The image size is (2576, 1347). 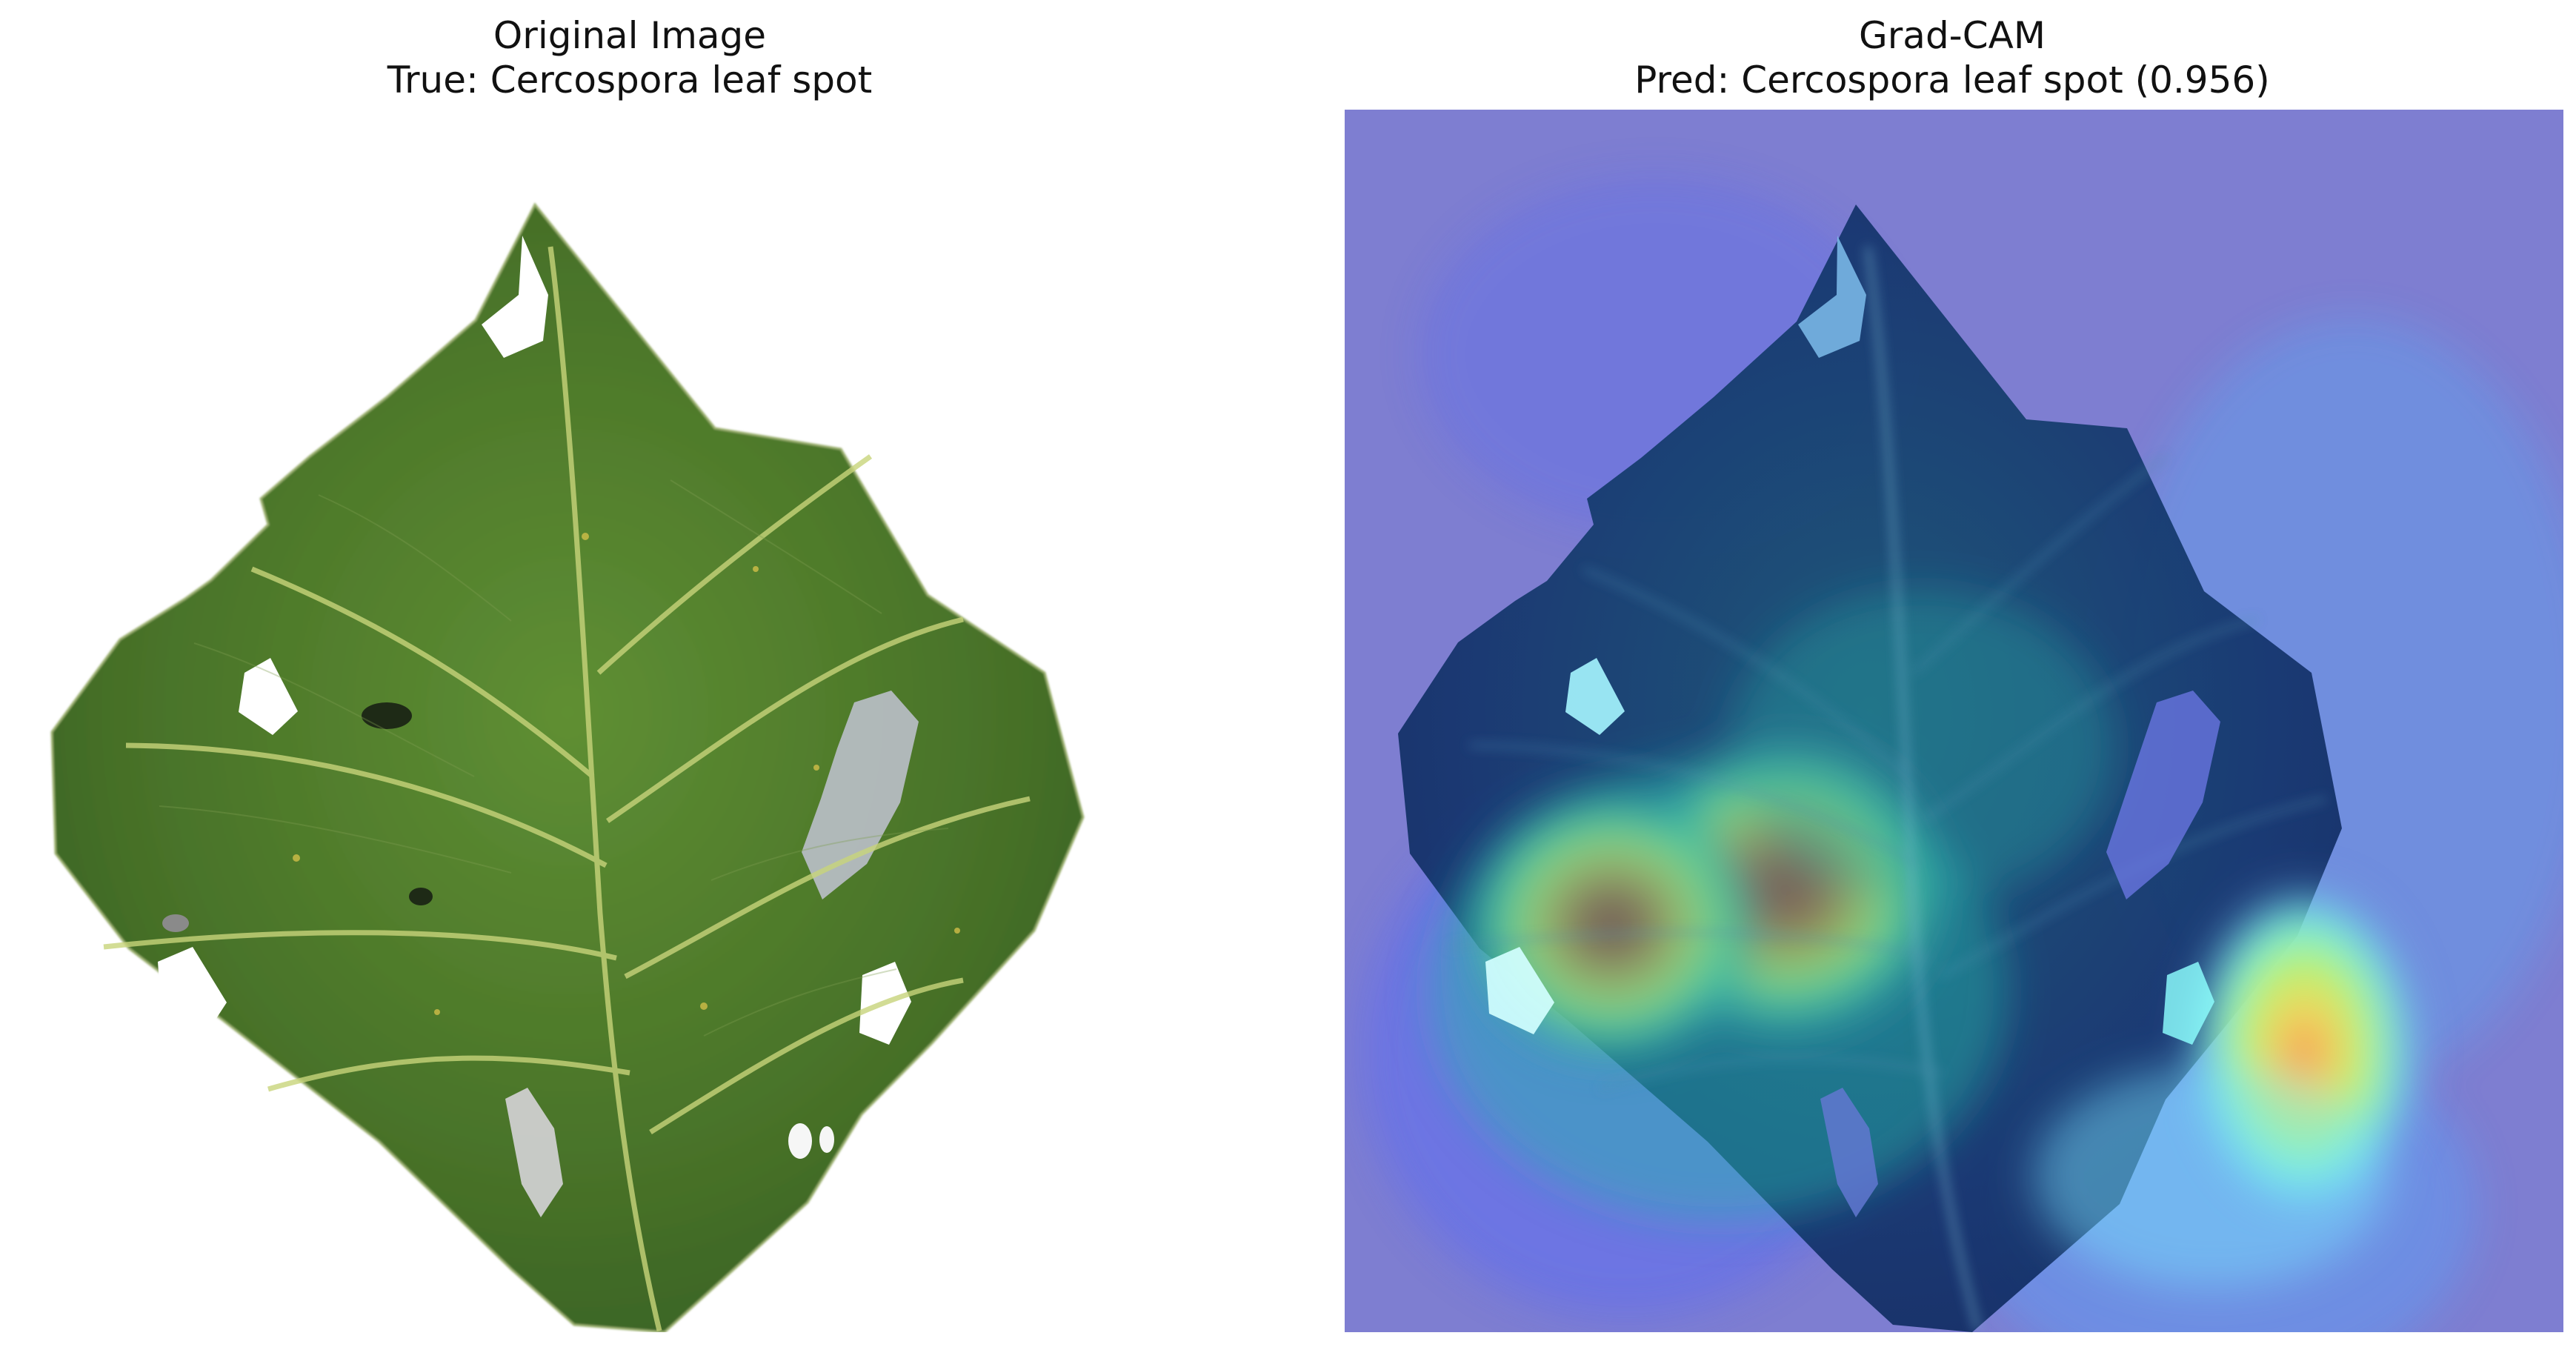 What do you see at coordinates (1952, 80) in the screenshot?
I see `gradcam-title-line-2: Pred: Cercospora leaf spot (0.956)` at bounding box center [1952, 80].